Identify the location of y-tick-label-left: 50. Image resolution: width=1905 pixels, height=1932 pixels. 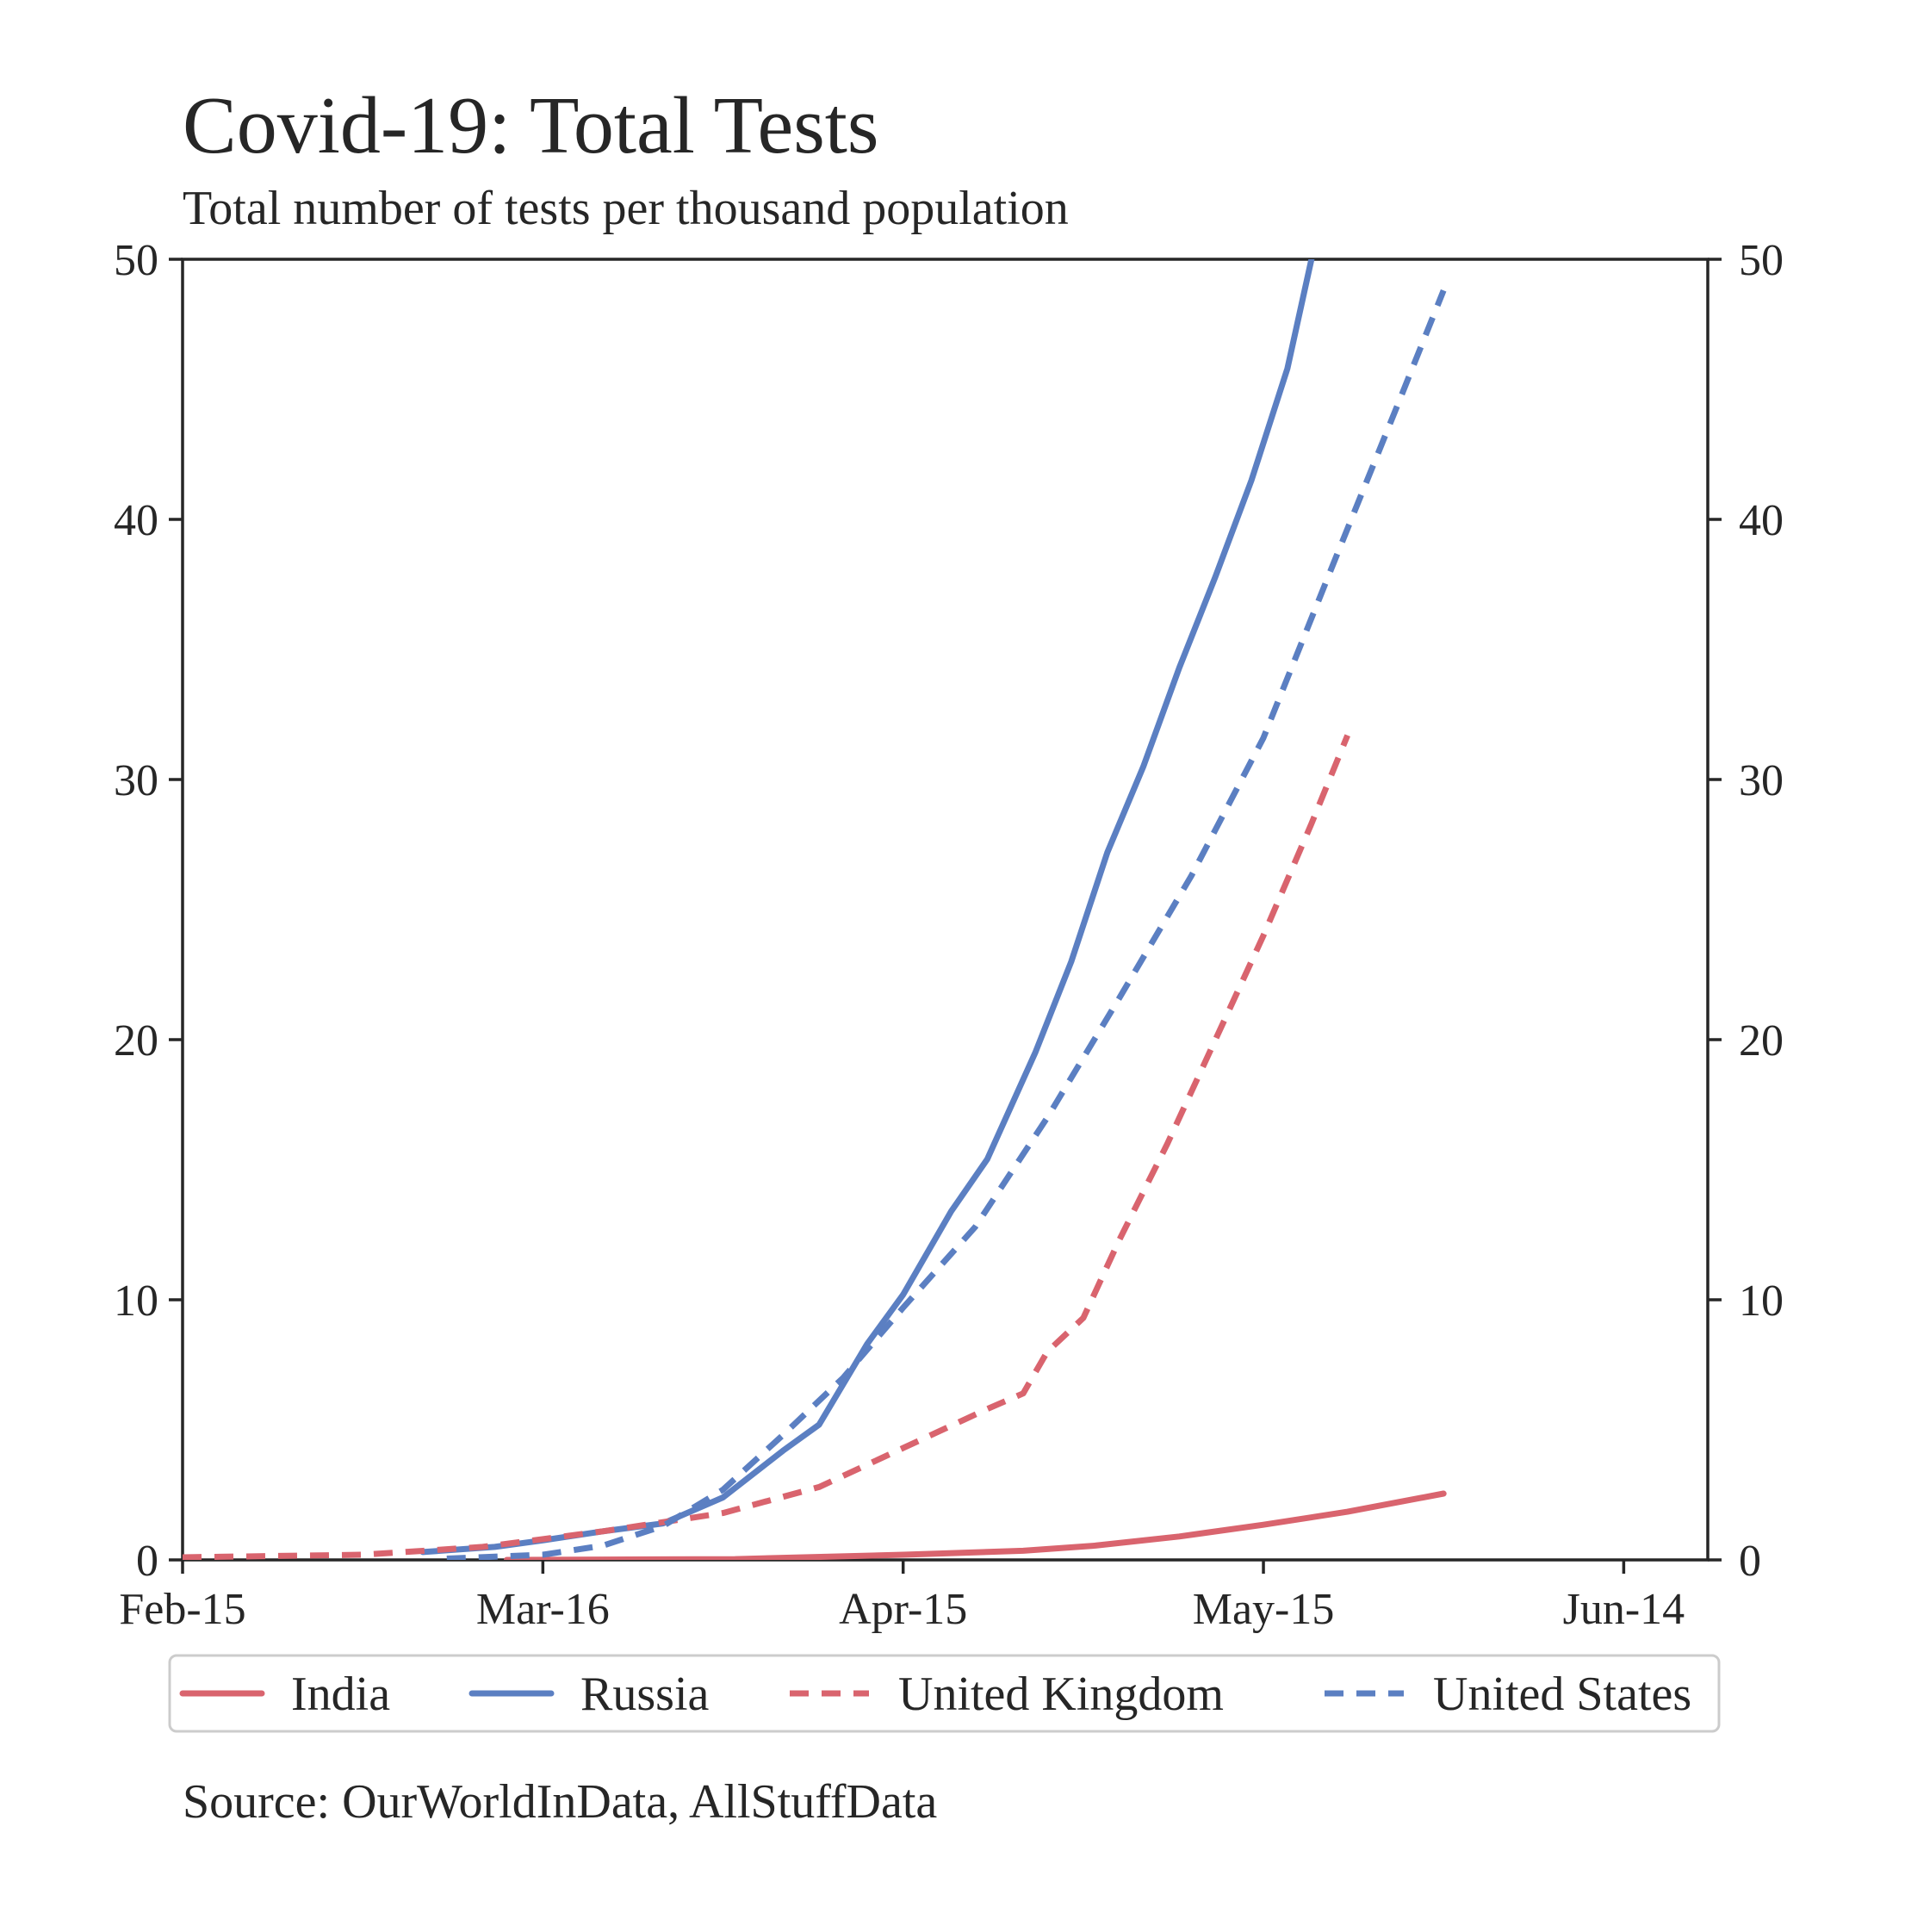
(136, 260).